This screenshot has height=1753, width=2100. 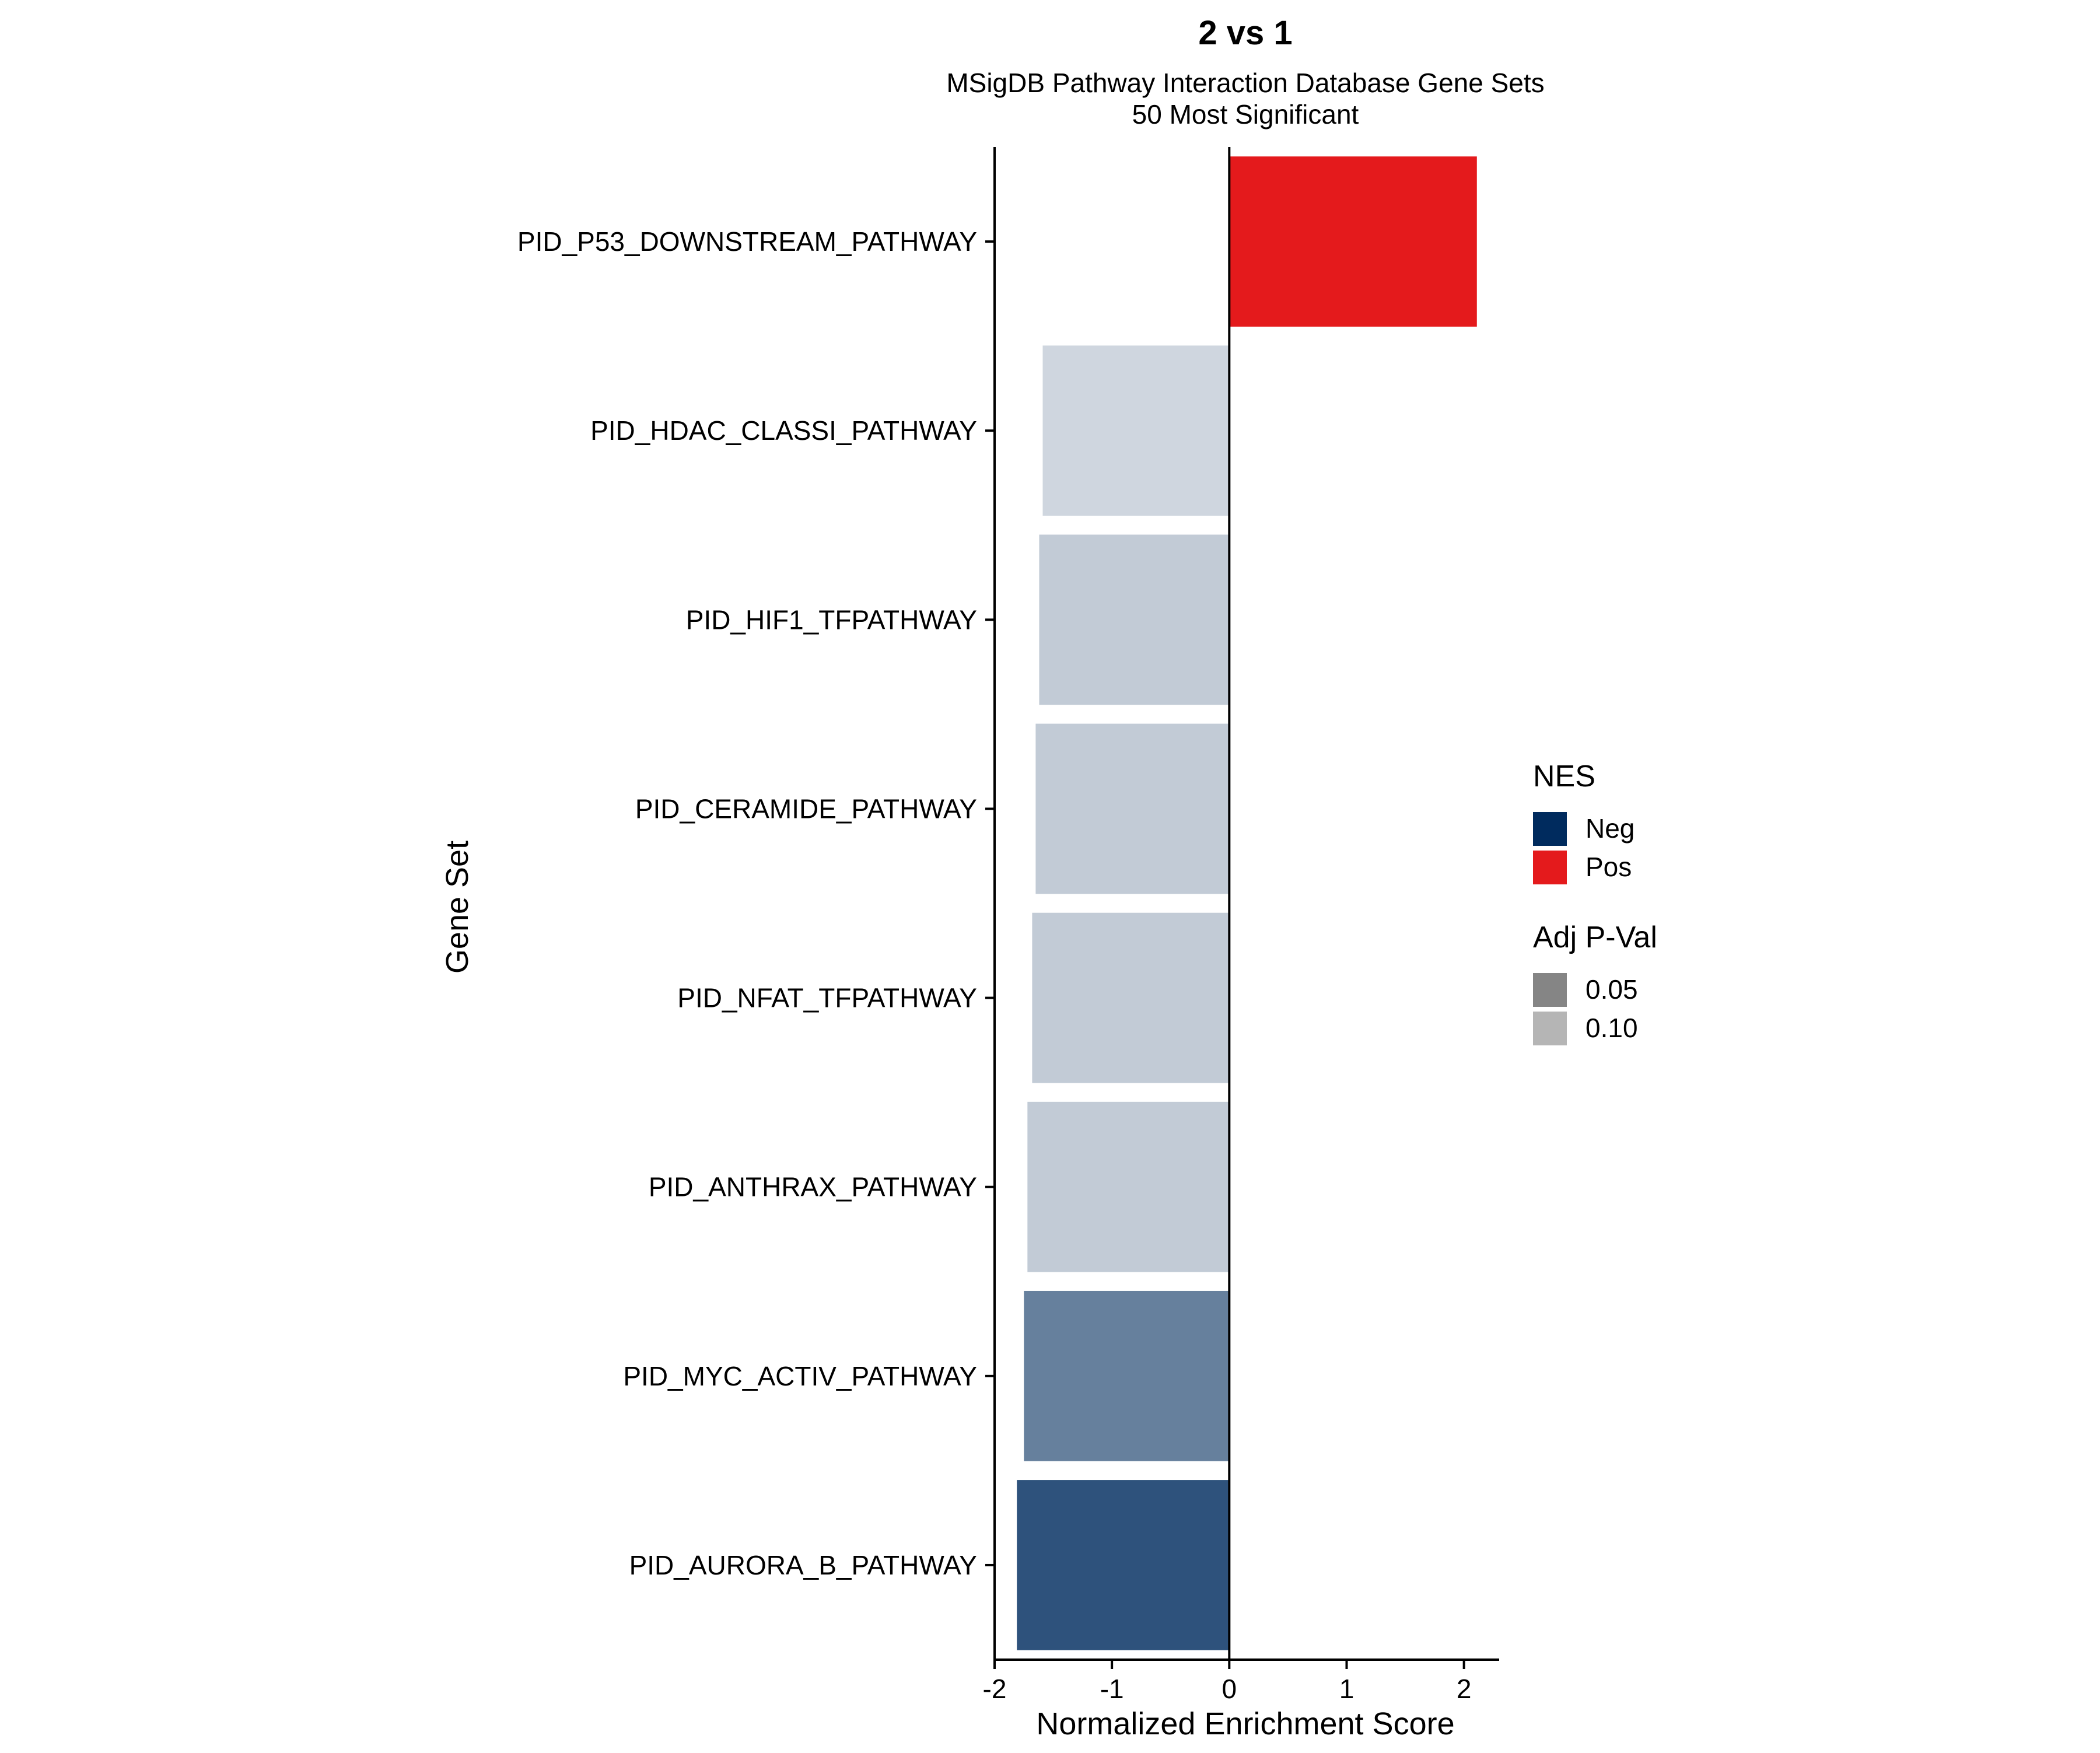 I want to click on y-tick-label: PID_AURORA_B_PATHWAY, so click(x=803, y=1565).